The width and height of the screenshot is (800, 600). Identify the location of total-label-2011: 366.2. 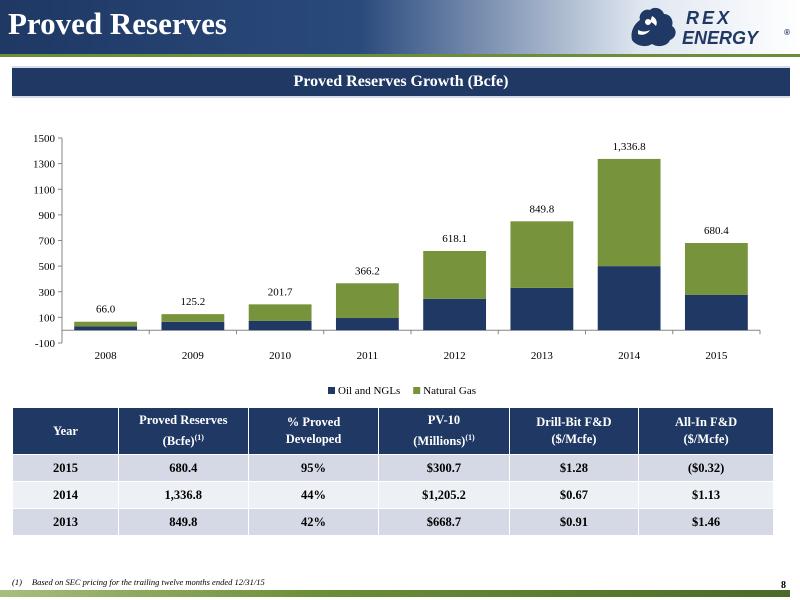
(367, 271).